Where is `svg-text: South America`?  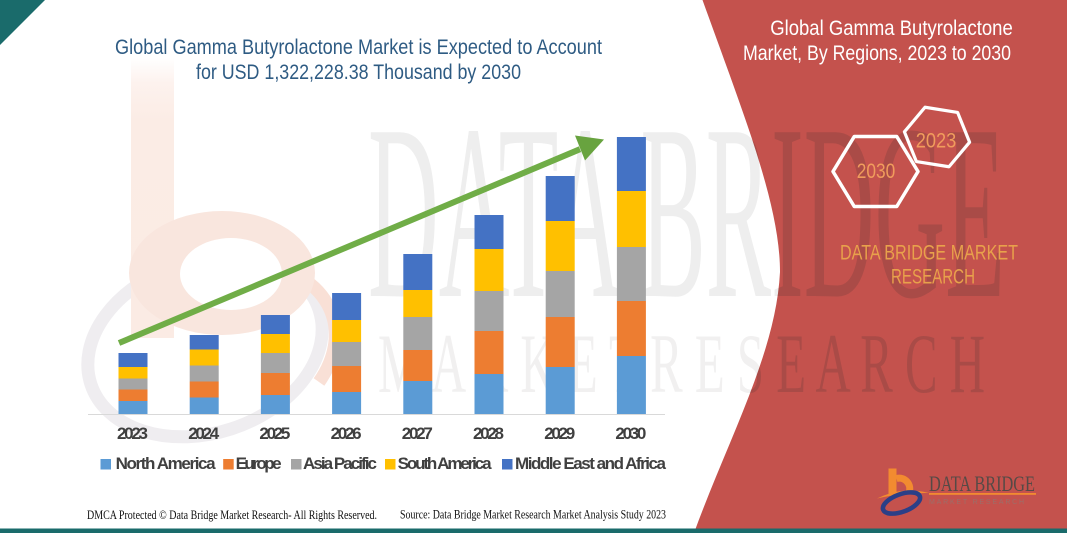
svg-text: South America is located at coordinates (445, 463).